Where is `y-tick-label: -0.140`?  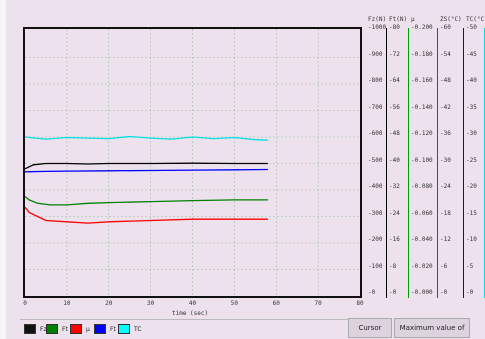
y-tick-label: -0.140 is located at coordinates (422, 107).